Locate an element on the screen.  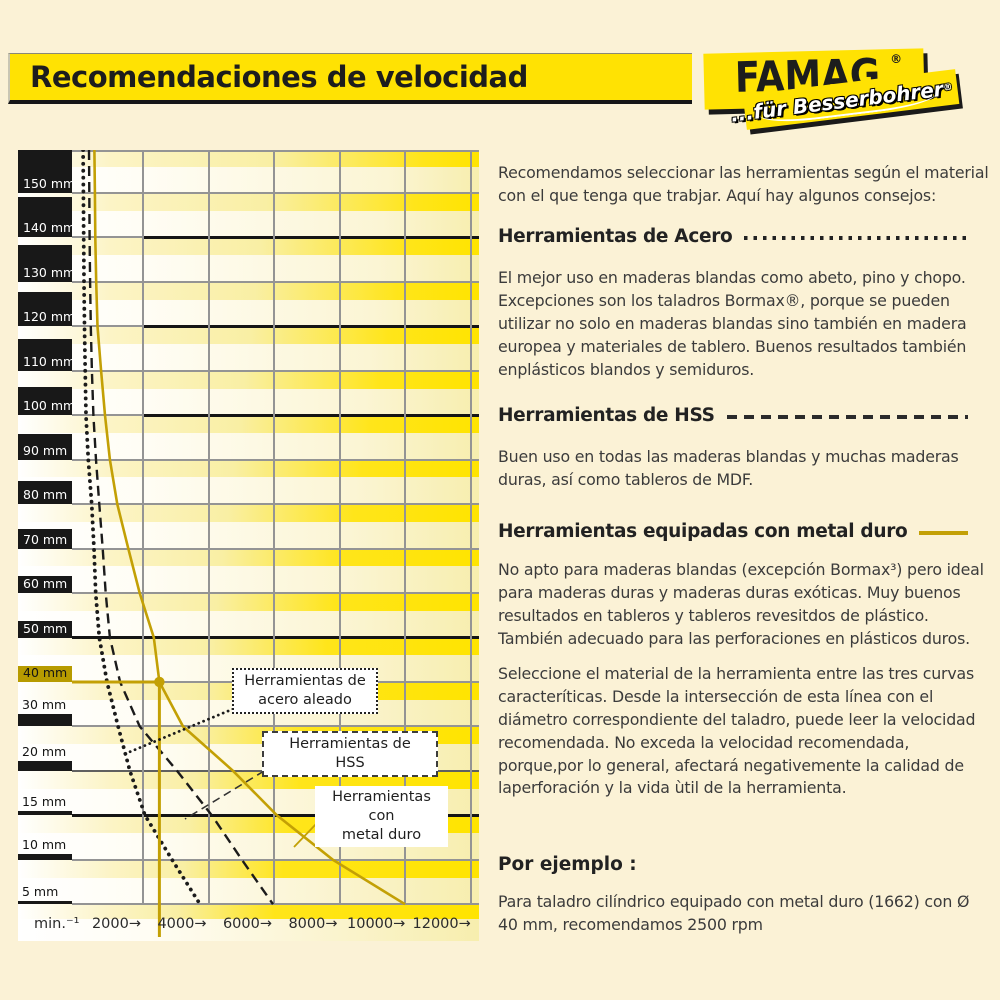
diameter-label: 90 mm is located at coordinates (45, 450).